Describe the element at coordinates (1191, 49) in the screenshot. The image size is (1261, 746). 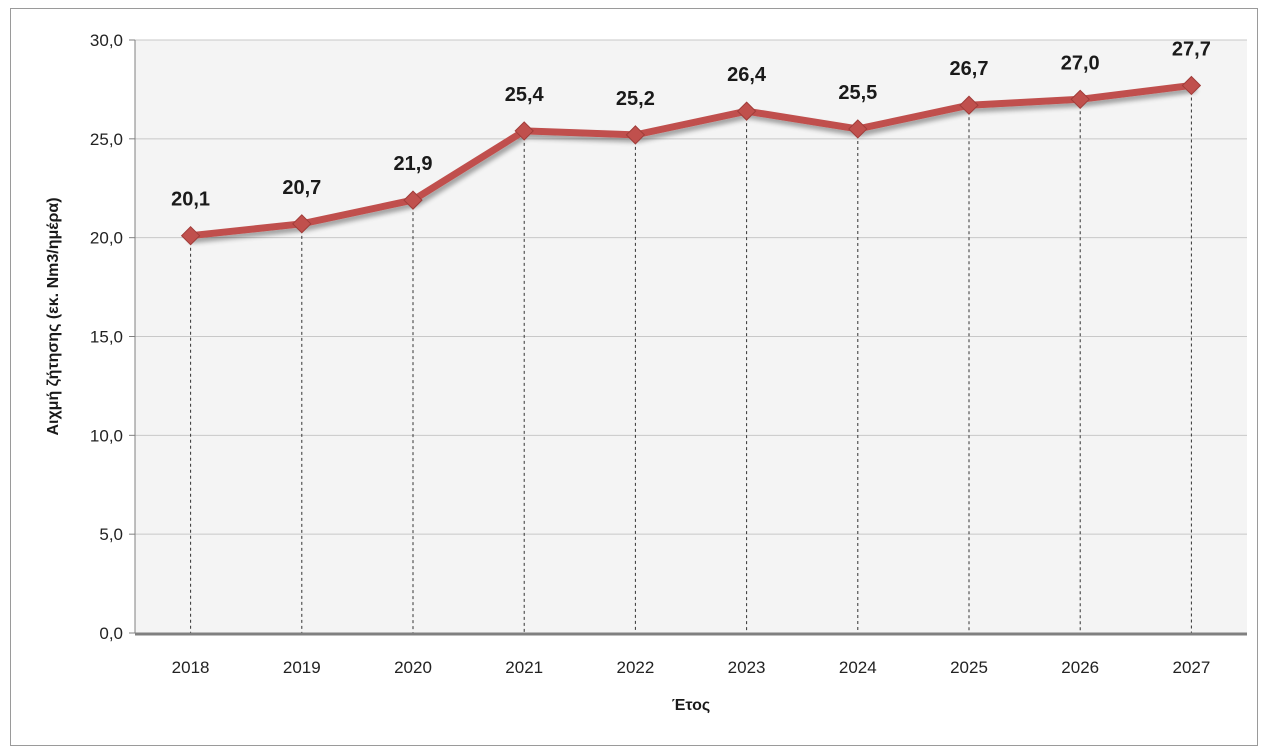
I see `data-label: 27,7` at that location.